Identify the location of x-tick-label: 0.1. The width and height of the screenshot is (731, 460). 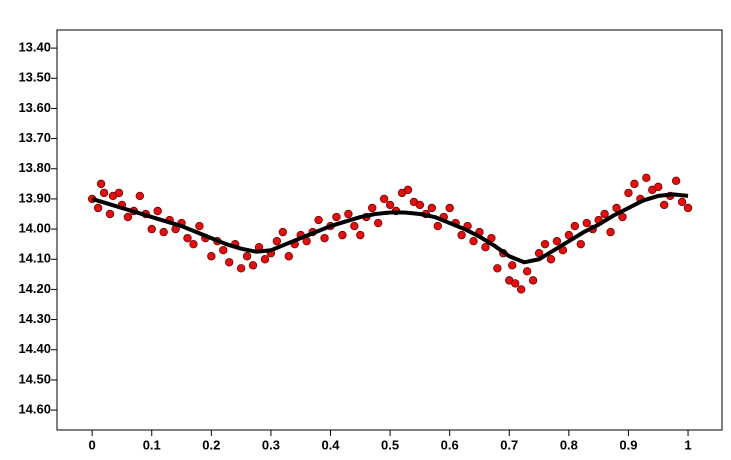
(152, 444).